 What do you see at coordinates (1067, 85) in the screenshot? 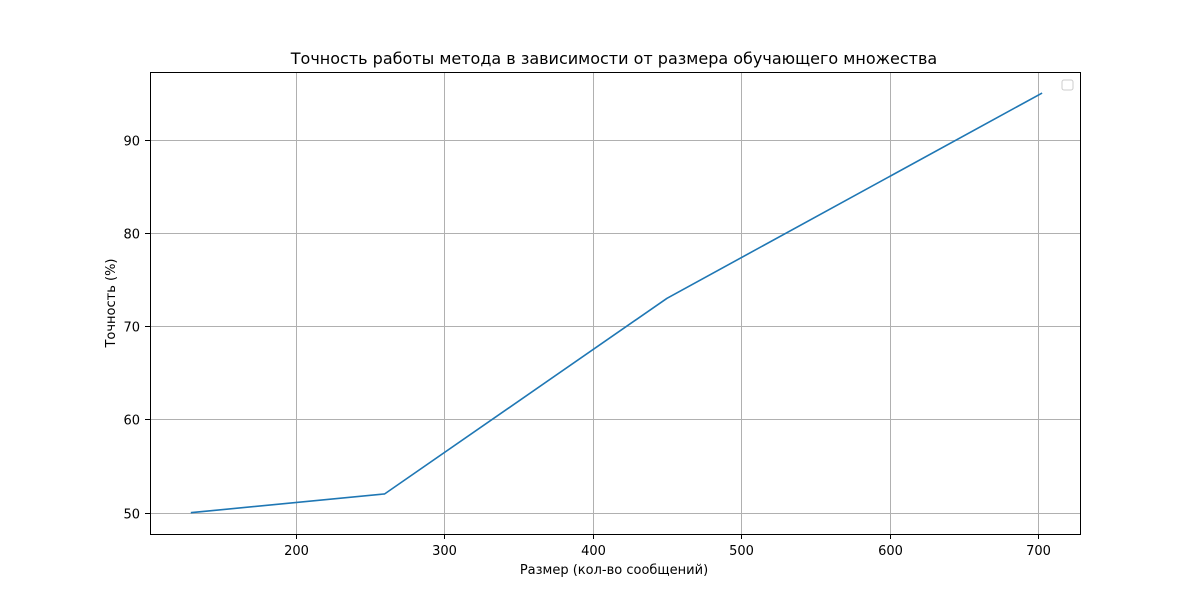
I see `legend-box` at bounding box center [1067, 85].